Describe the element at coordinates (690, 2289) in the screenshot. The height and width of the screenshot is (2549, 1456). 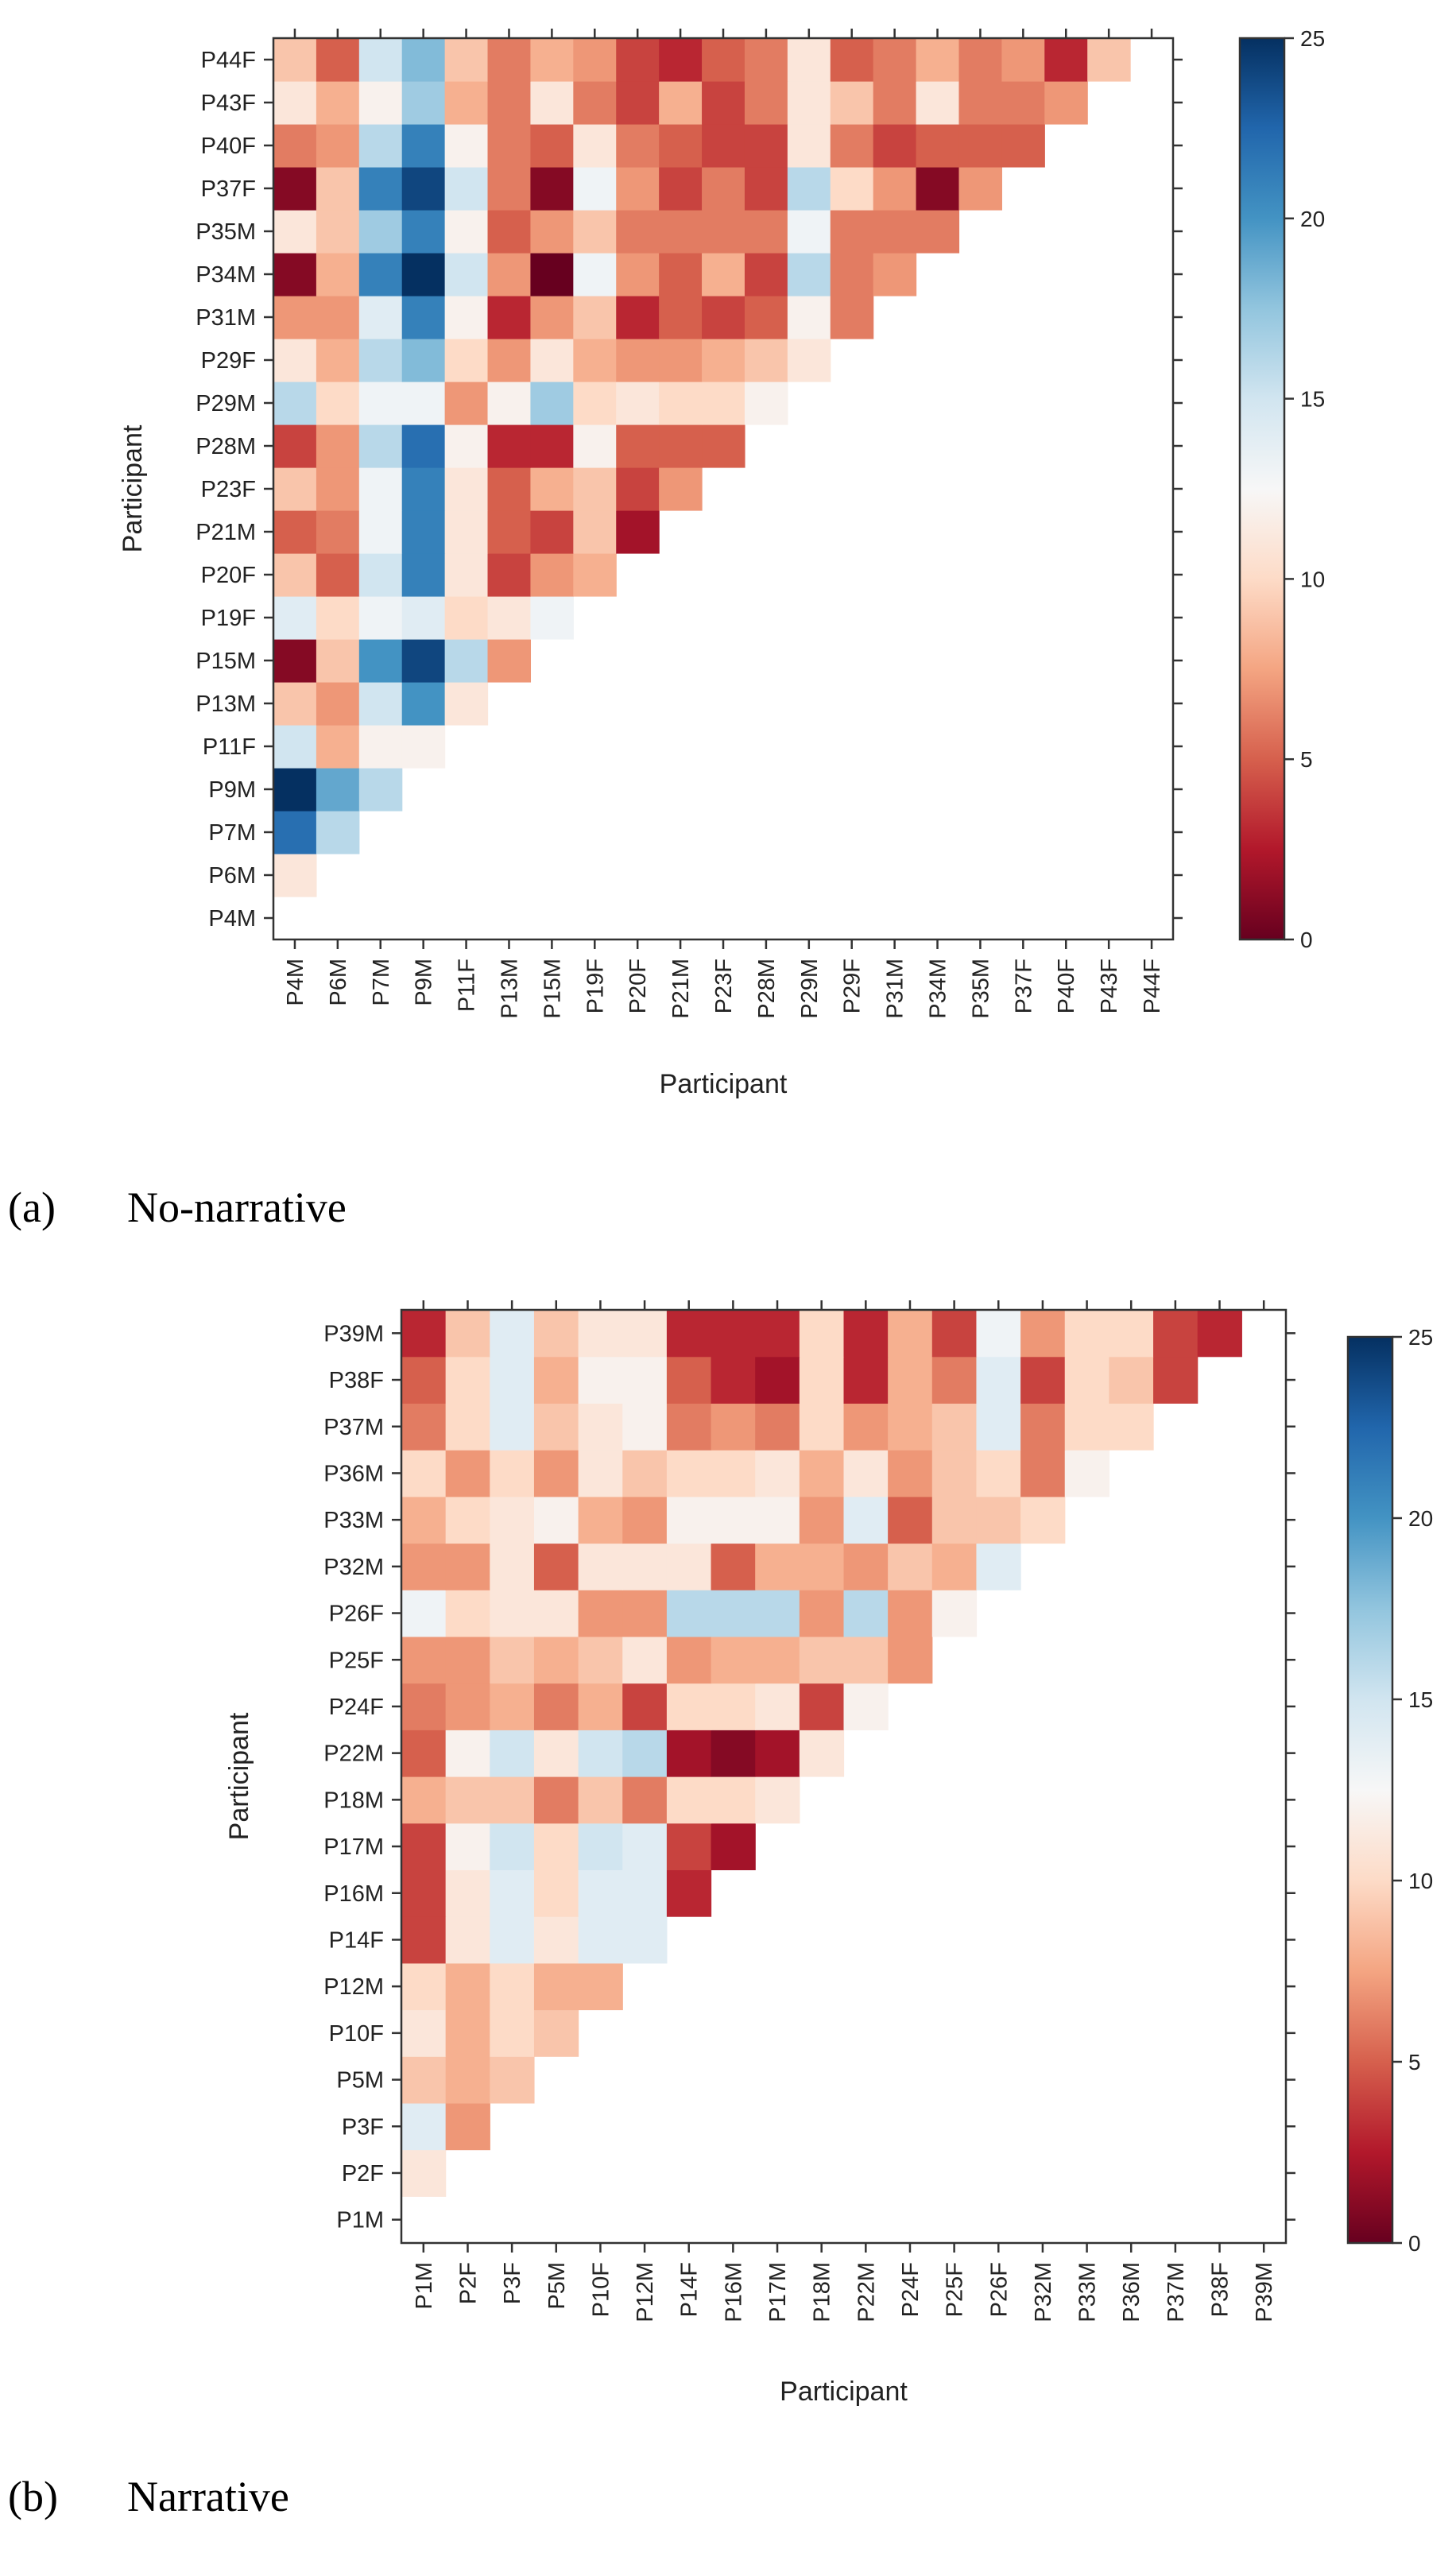
I see `x-tick-label: P14F` at that location.